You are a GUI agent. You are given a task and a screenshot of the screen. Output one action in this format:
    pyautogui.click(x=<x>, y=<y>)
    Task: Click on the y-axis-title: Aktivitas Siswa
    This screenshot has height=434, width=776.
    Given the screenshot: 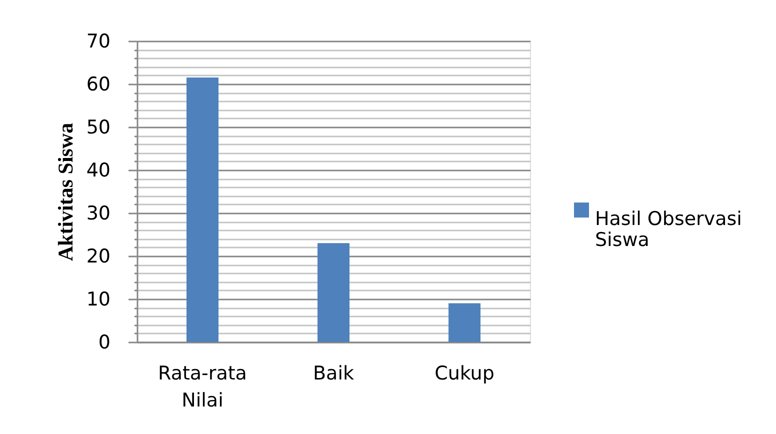 What is the action you would take?
    pyautogui.click(x=65, y=192)
    